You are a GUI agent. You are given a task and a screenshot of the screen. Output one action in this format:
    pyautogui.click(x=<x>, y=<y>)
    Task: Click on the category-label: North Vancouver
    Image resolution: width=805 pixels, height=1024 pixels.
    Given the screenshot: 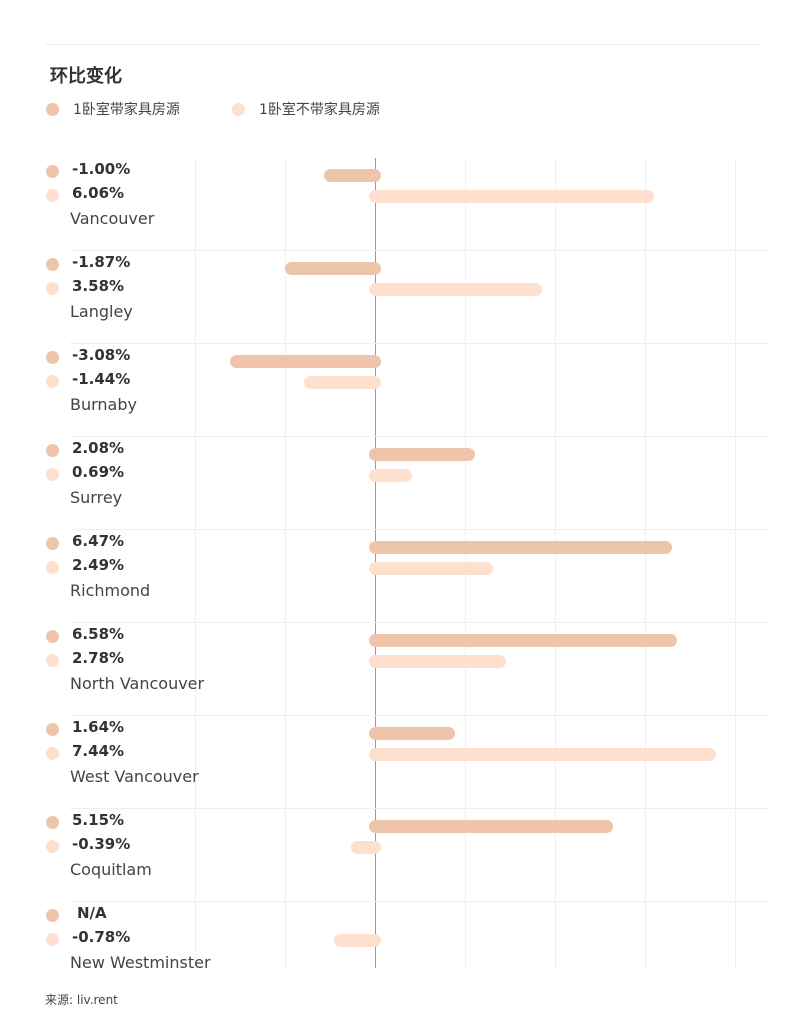 What is the action you would take?
    pyautogui.click(x=137, y=683)
    